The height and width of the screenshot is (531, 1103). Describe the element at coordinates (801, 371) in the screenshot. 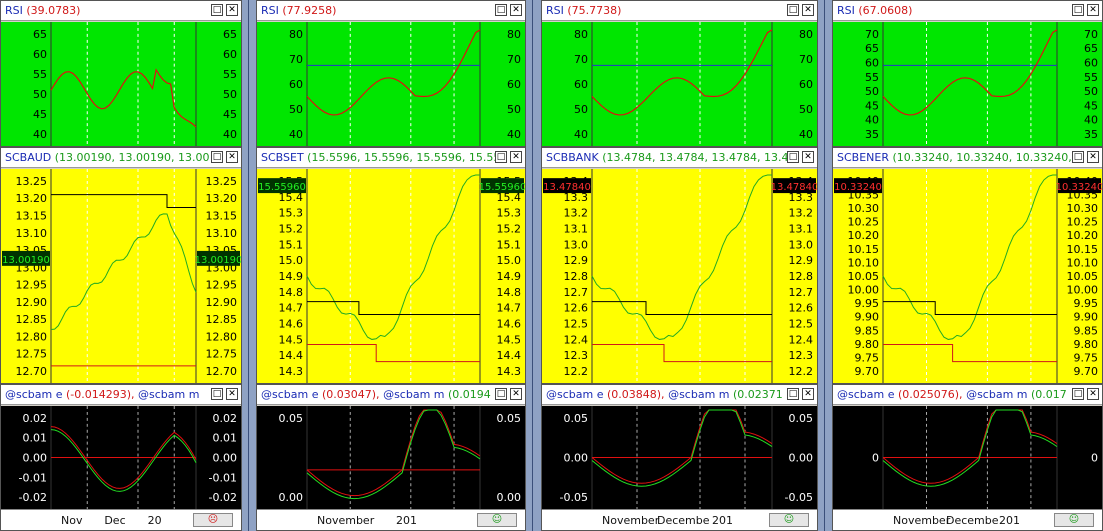

I see `y-tick-label-right: 12.2` at that location.